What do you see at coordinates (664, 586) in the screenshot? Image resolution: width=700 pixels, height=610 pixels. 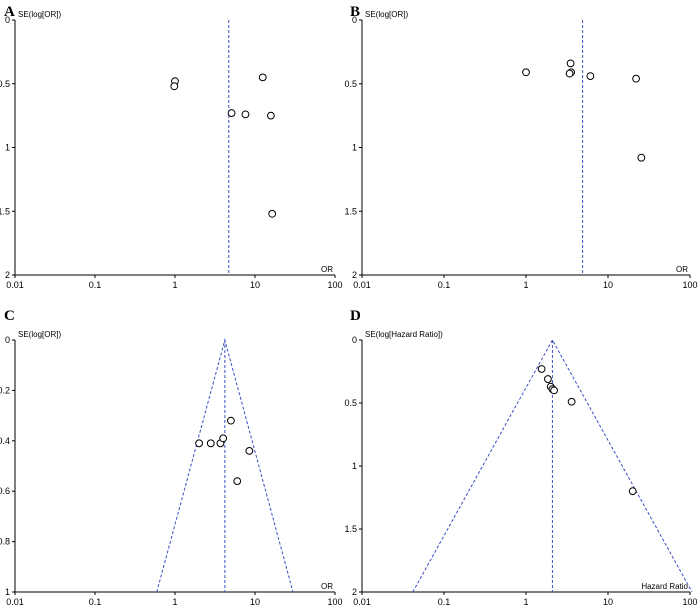 I see `x-axis-title: Hazard Ratio` at bounding box center [664, 586].